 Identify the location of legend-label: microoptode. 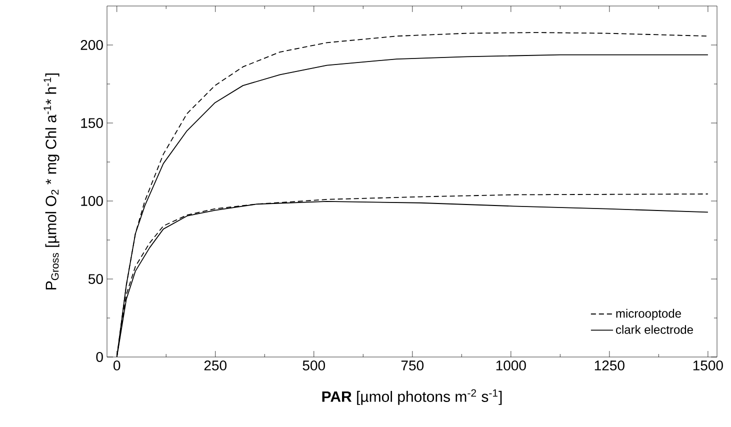
(648, 314).